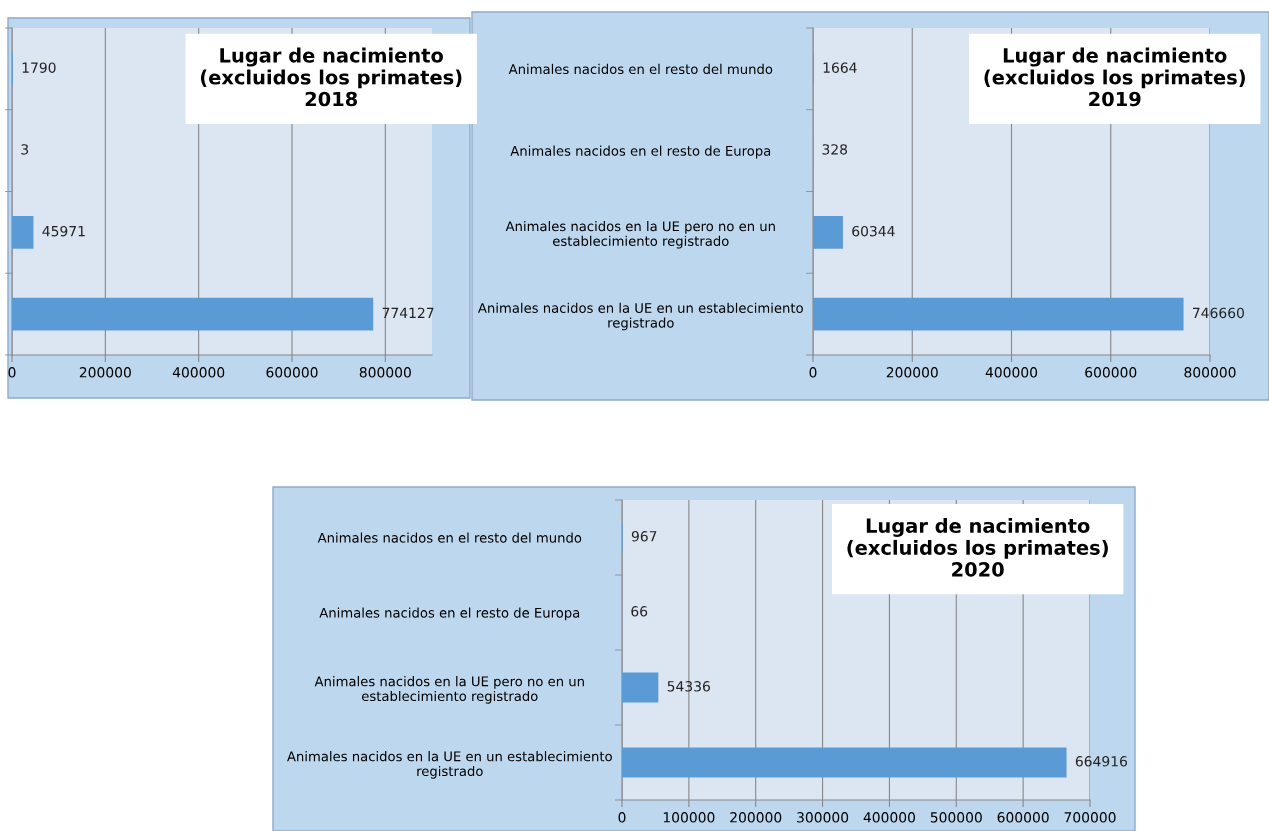 The image size is (1269, 831). Describe the element at coordinates (1090, 817) in the screenshot. I see `x-tick-label: 700000` at that location.